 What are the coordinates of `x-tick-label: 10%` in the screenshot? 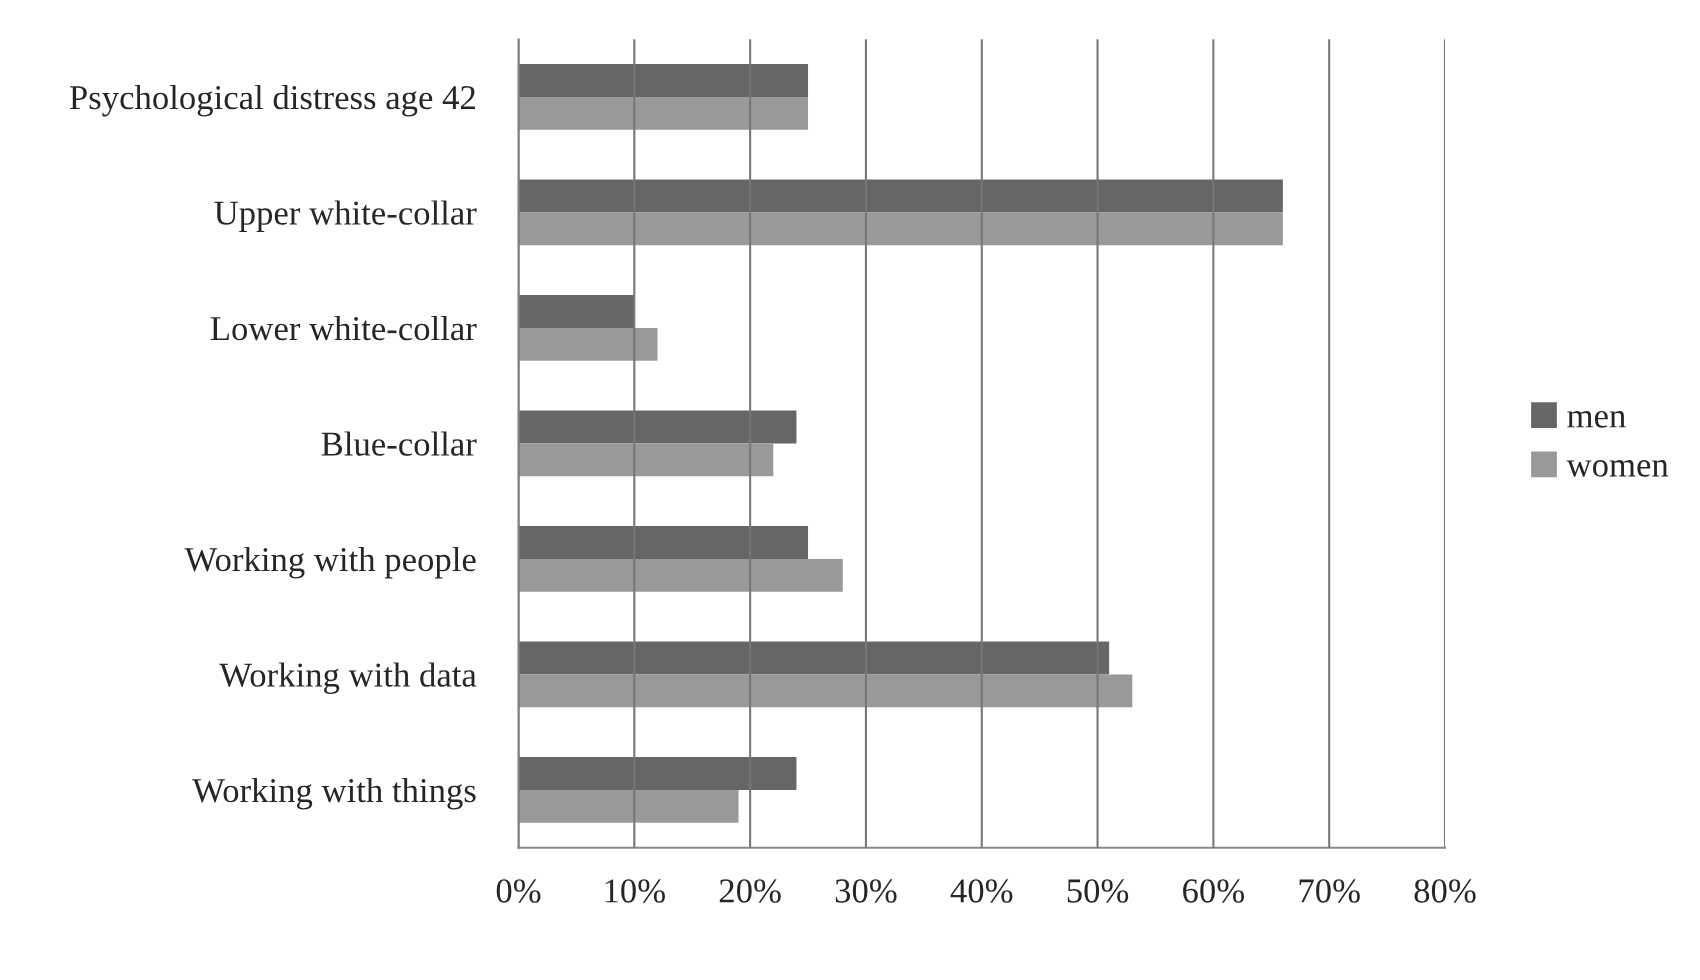 It's located at (635, 891).